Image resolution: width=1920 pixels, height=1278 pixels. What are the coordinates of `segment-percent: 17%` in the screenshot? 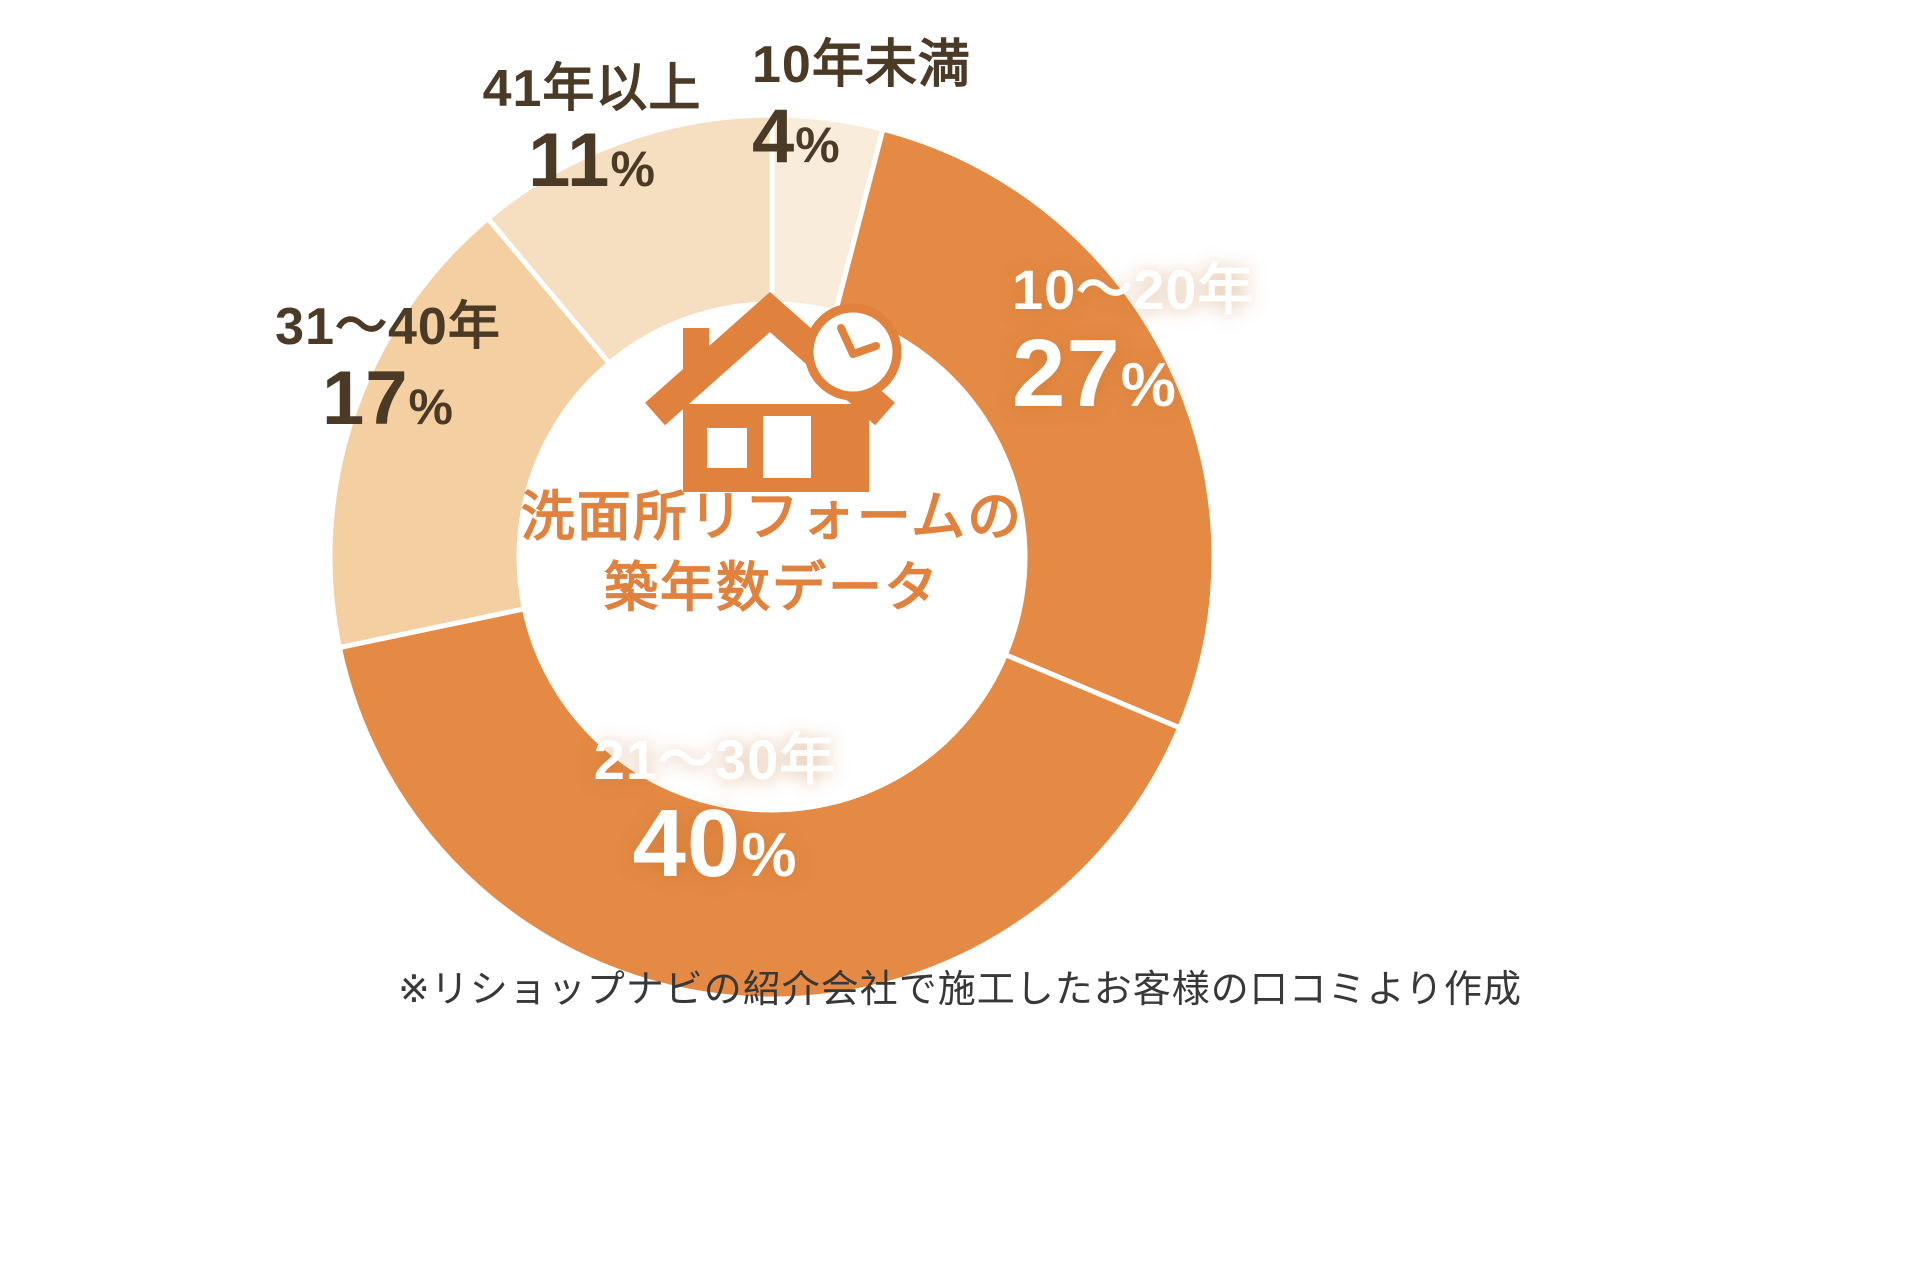 It's located at (388, 398).